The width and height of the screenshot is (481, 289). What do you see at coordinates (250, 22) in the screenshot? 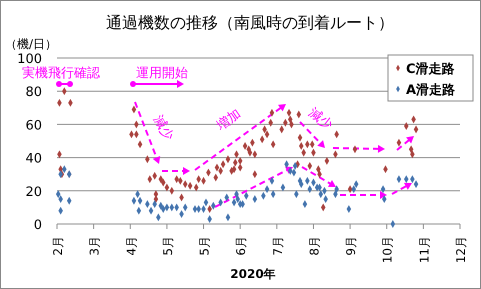
I see `chart-title: 通過機数の推移（南風時の到着ルート）` at bounding box center [250, 22].